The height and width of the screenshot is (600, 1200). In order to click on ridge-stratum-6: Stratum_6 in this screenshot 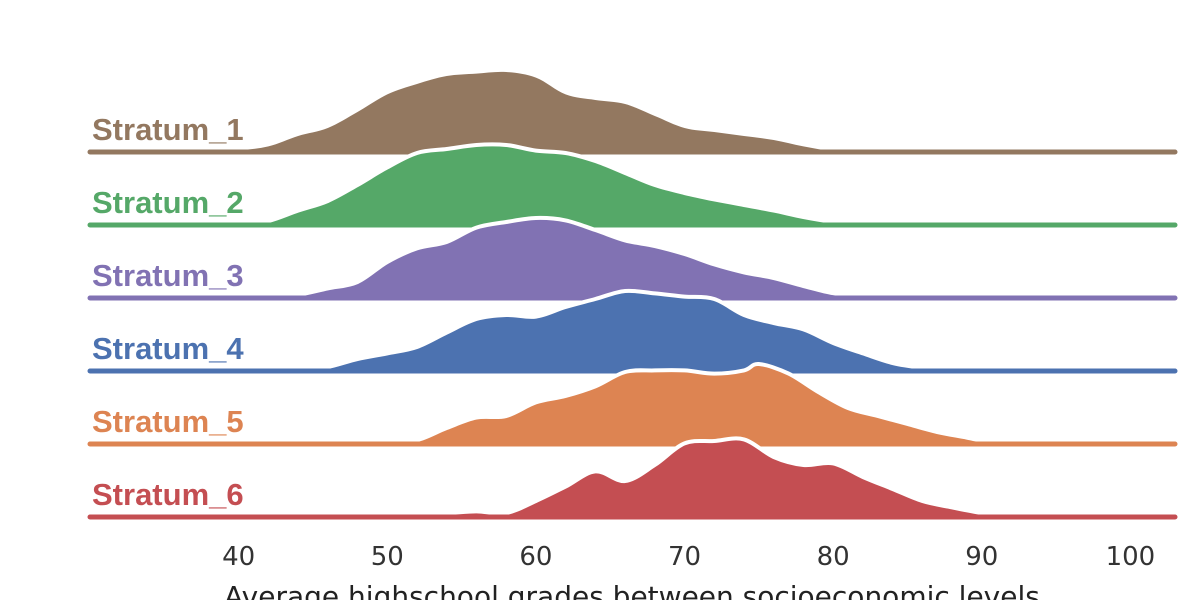, I will do `click(632, 478)`.